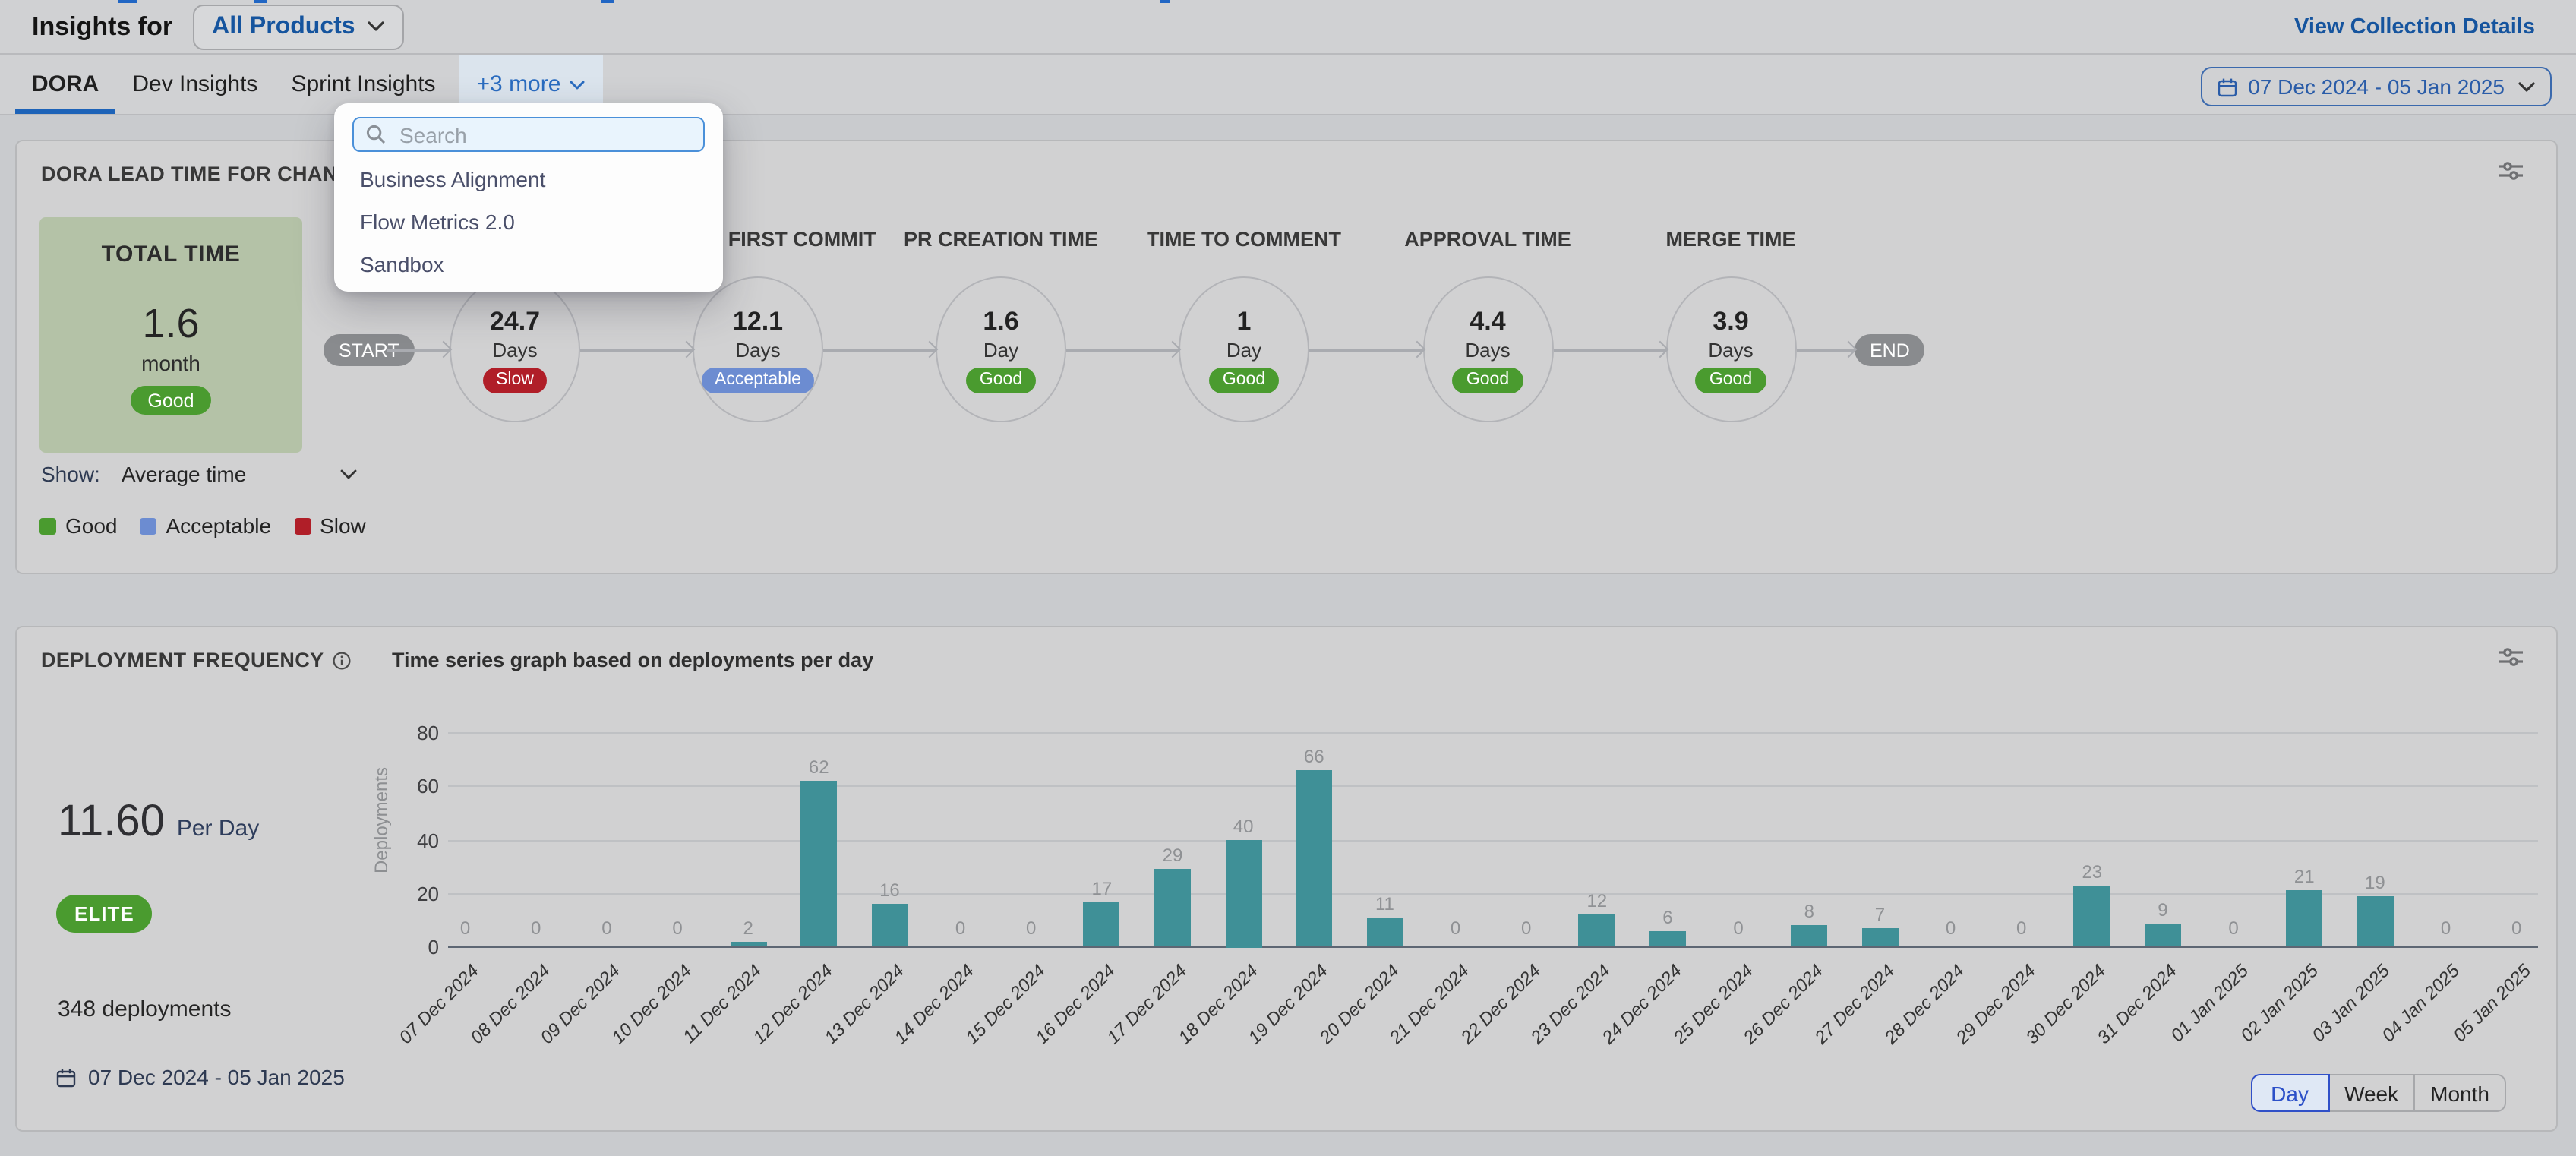 The height and width of the screenshot is (1156, 2576). I want to click on tab-dora: DORA, so click(65, 84).